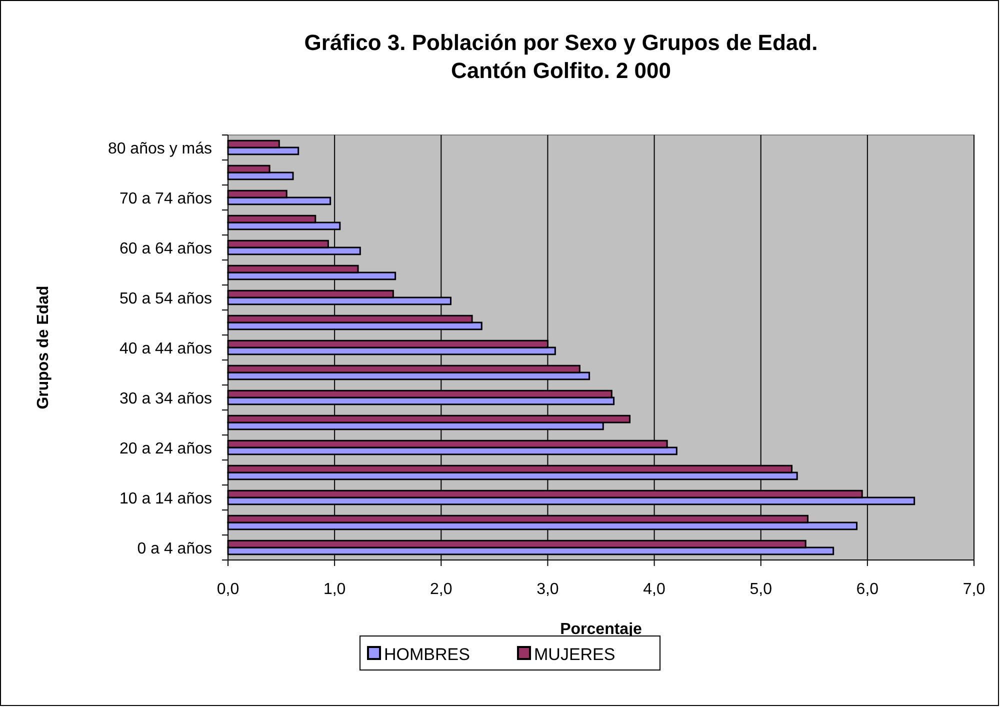 This screenshot has width=1000, height=707. Describe the element at coordinates (427, 654) in the screenshot. I see `legend-label: HOMBRES` at that location.